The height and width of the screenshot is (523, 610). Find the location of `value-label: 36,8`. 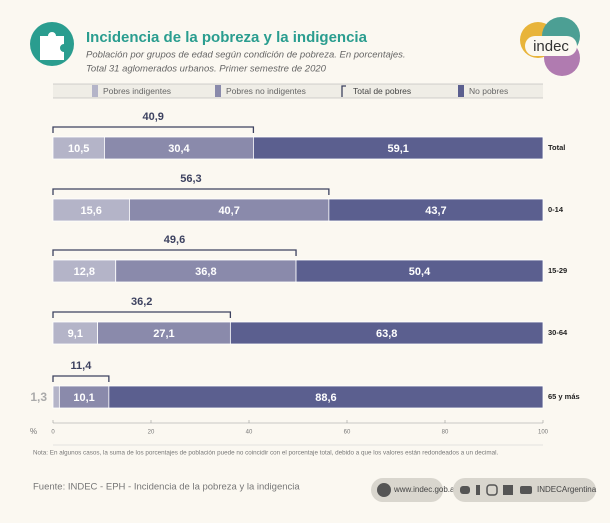

value-label: 36,8 is located at coordinates (205, 272).